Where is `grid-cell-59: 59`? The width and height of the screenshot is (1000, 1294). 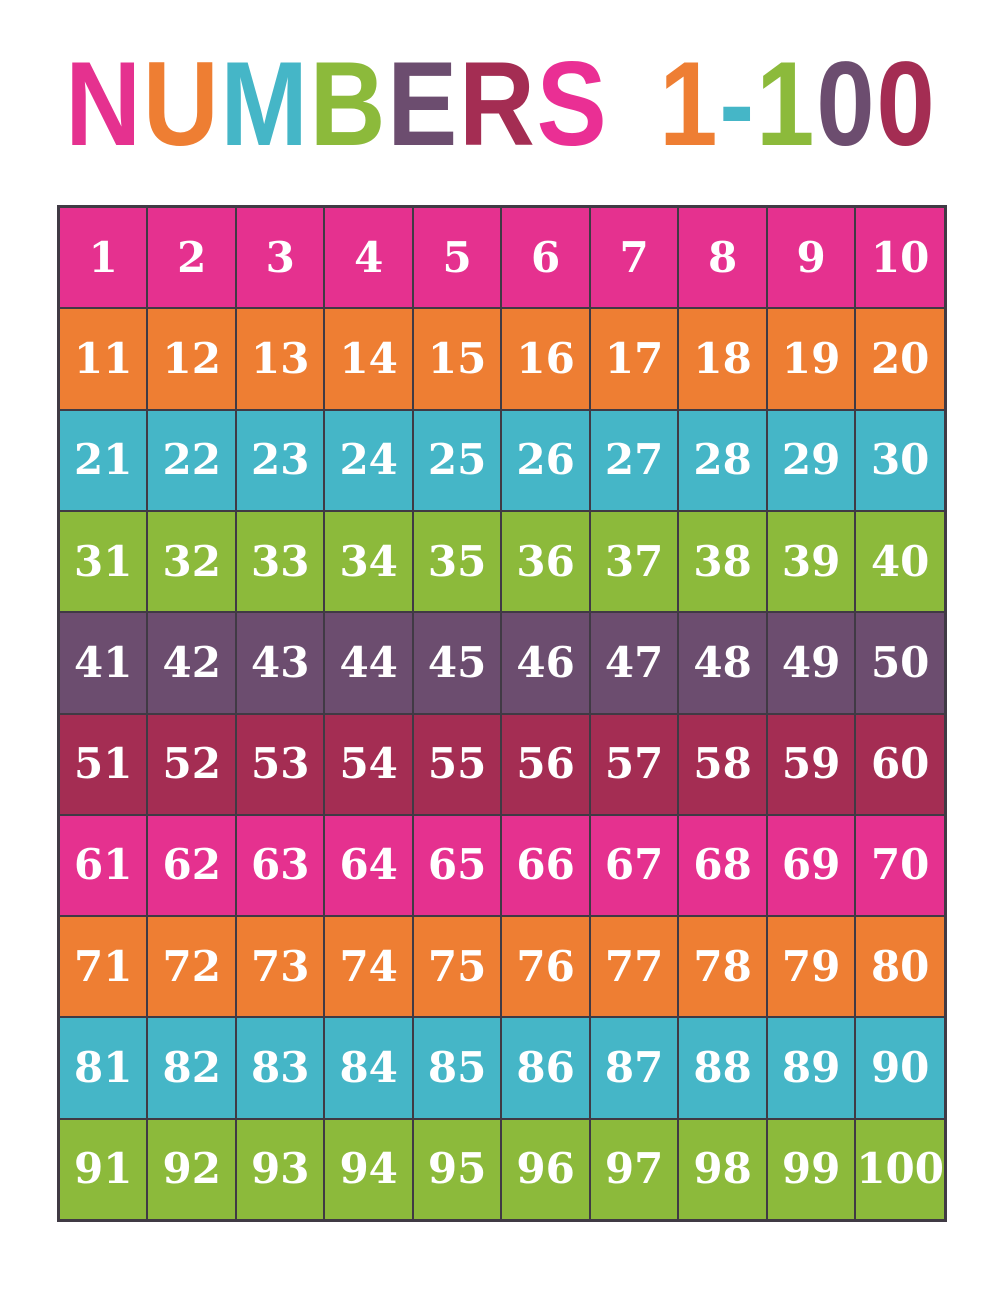 grid-cell-59: 59 is located at coordinates (811, 764).